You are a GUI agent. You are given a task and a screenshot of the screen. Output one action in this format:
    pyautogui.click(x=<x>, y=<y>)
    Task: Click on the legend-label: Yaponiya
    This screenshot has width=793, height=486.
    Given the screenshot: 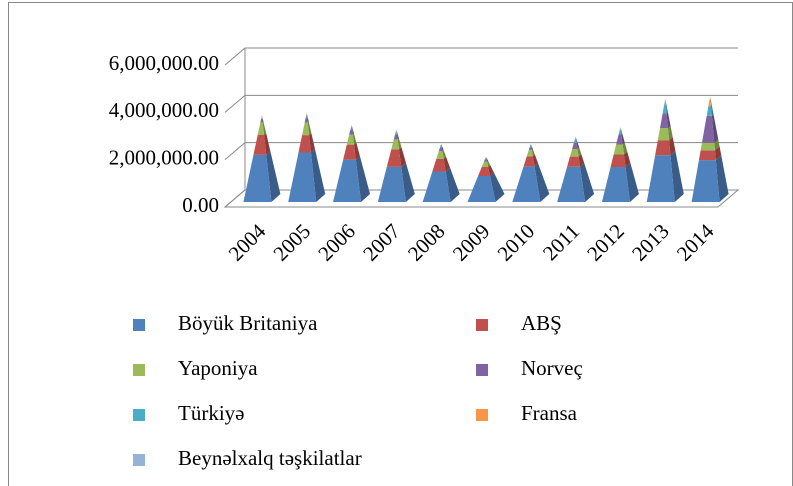 What is the action you would take?
    pyautogui.click(x=218, y=368)
    